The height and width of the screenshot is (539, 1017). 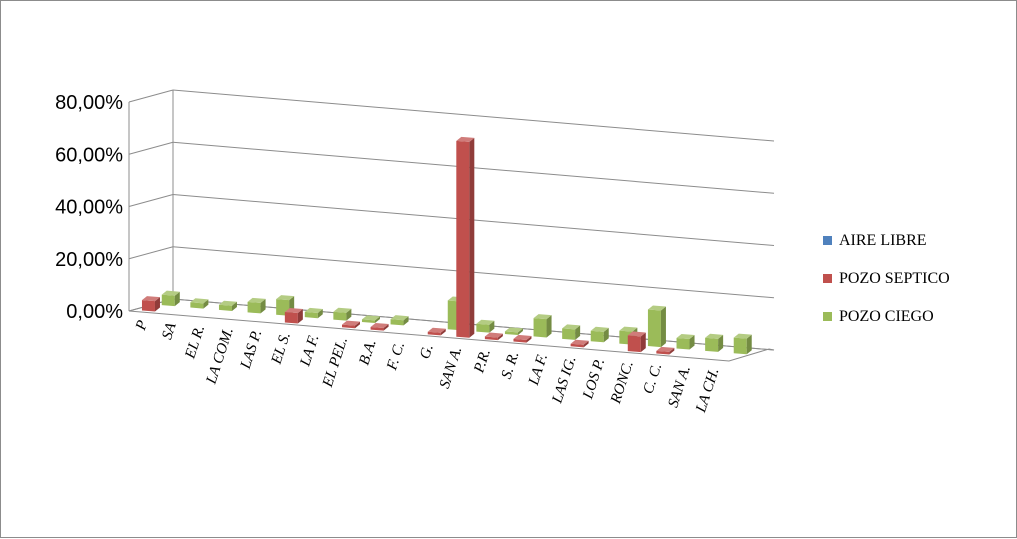 What do you see at coordinates (169, 331) in the screenshot?
I see `x-tick-label: SA` at bounding box center [169, 331].